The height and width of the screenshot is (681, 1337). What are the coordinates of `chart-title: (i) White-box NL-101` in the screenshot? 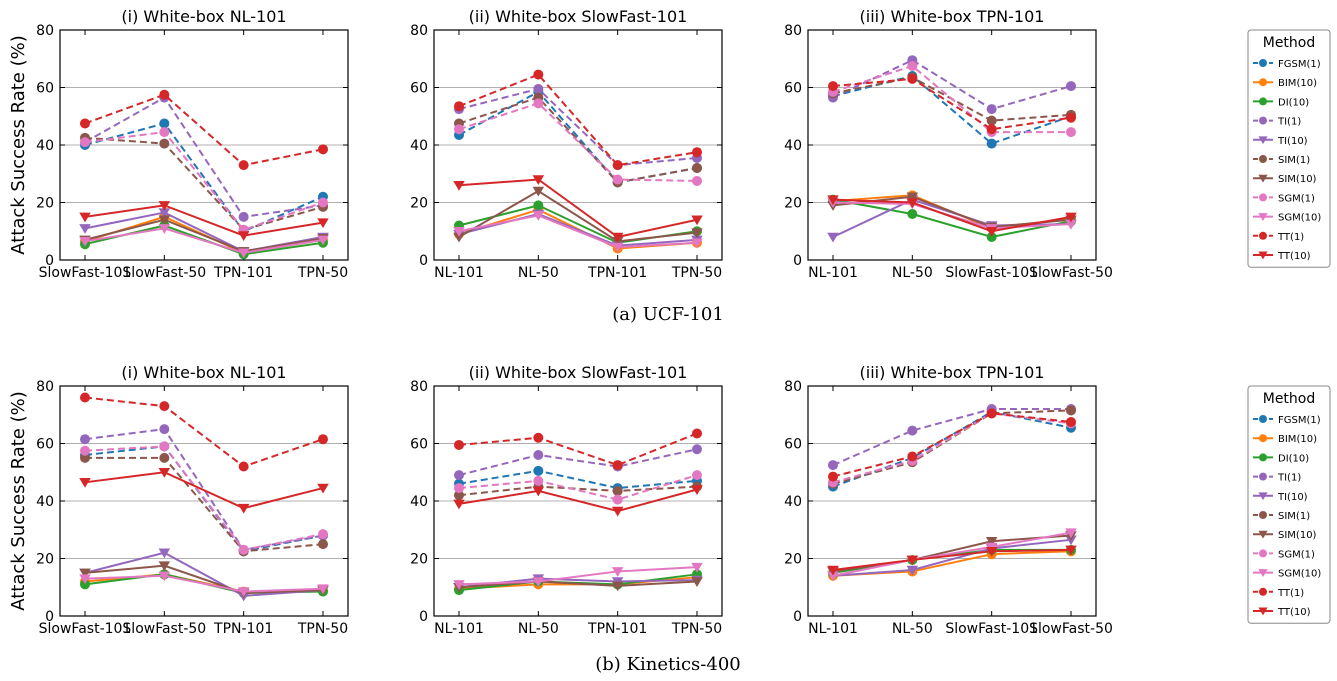 It's located at (203, 372).